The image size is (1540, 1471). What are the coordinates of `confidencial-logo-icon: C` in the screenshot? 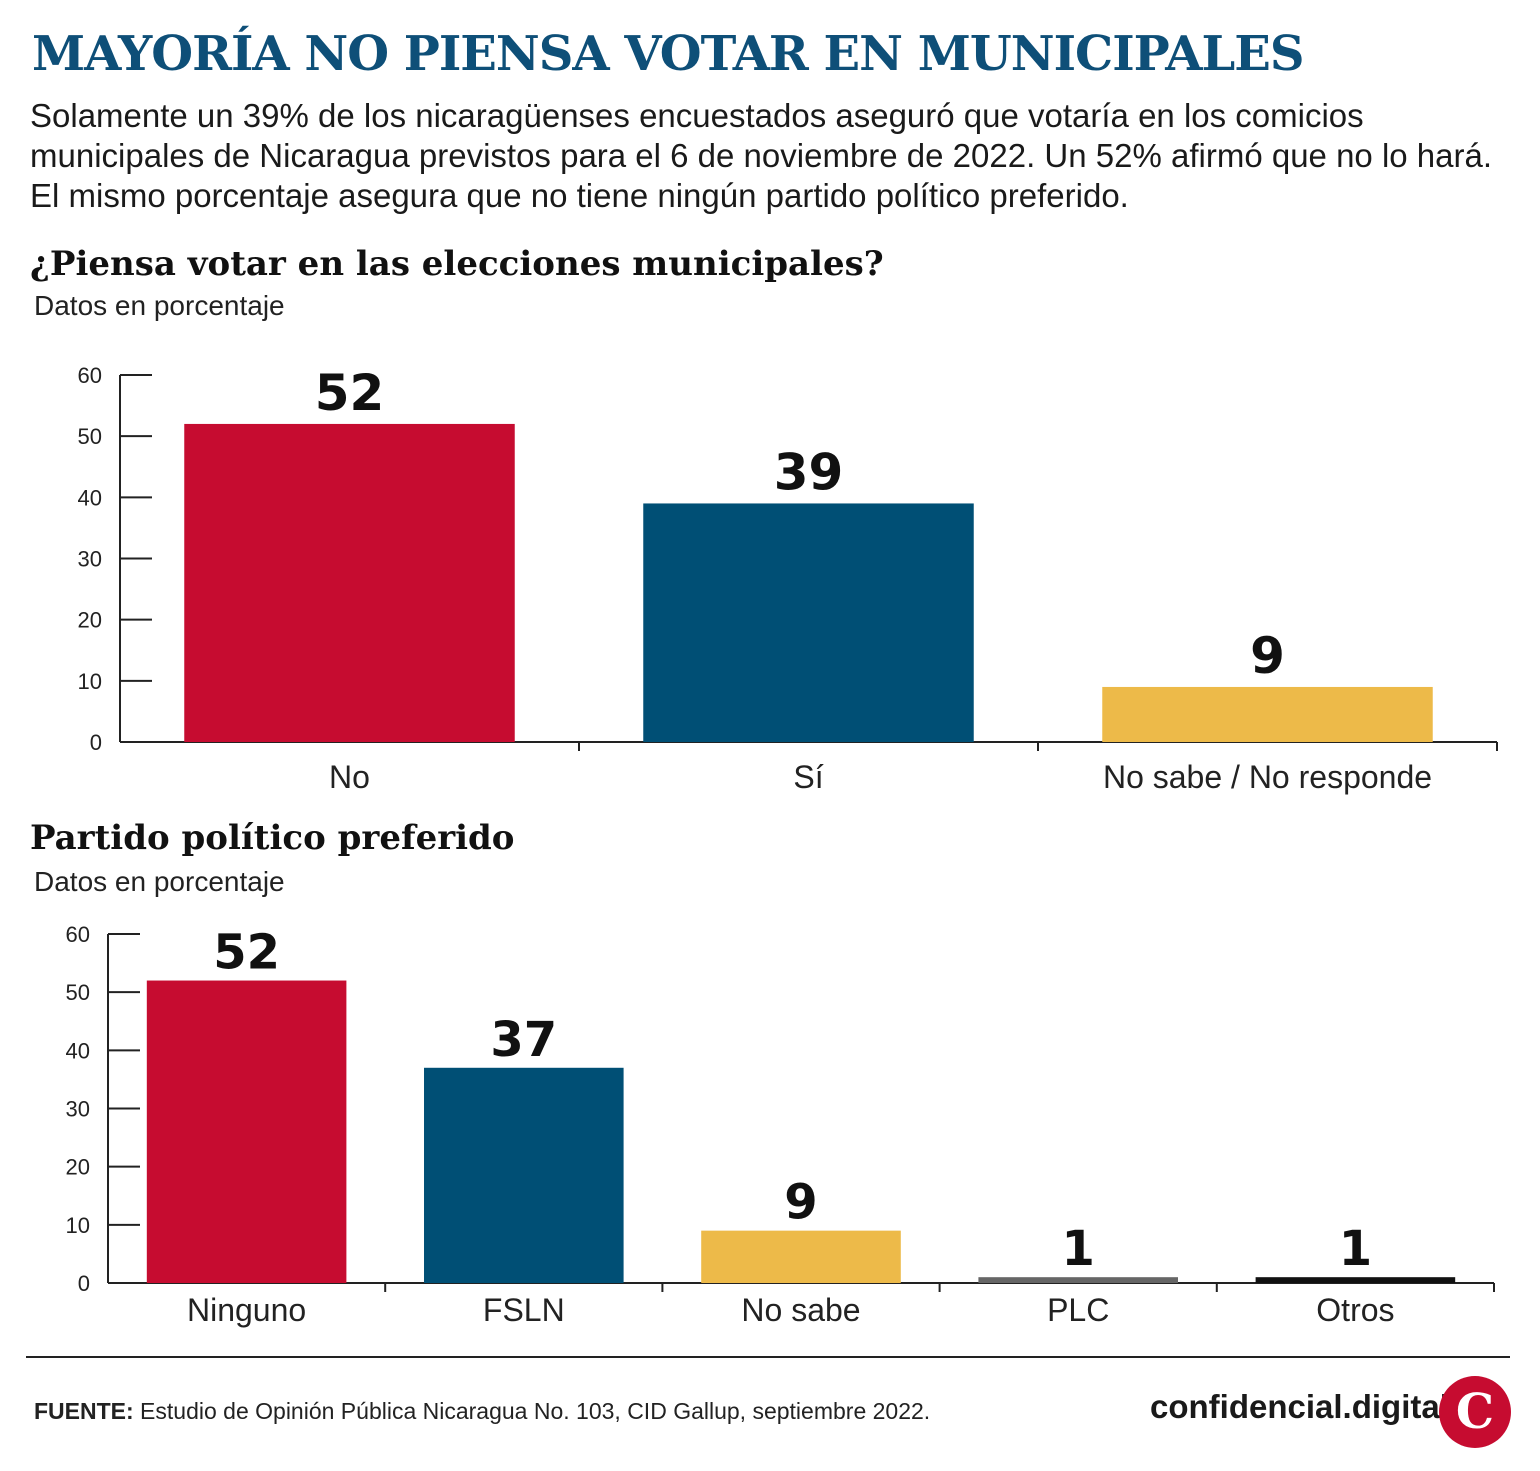 It's located at (1475, 1412).